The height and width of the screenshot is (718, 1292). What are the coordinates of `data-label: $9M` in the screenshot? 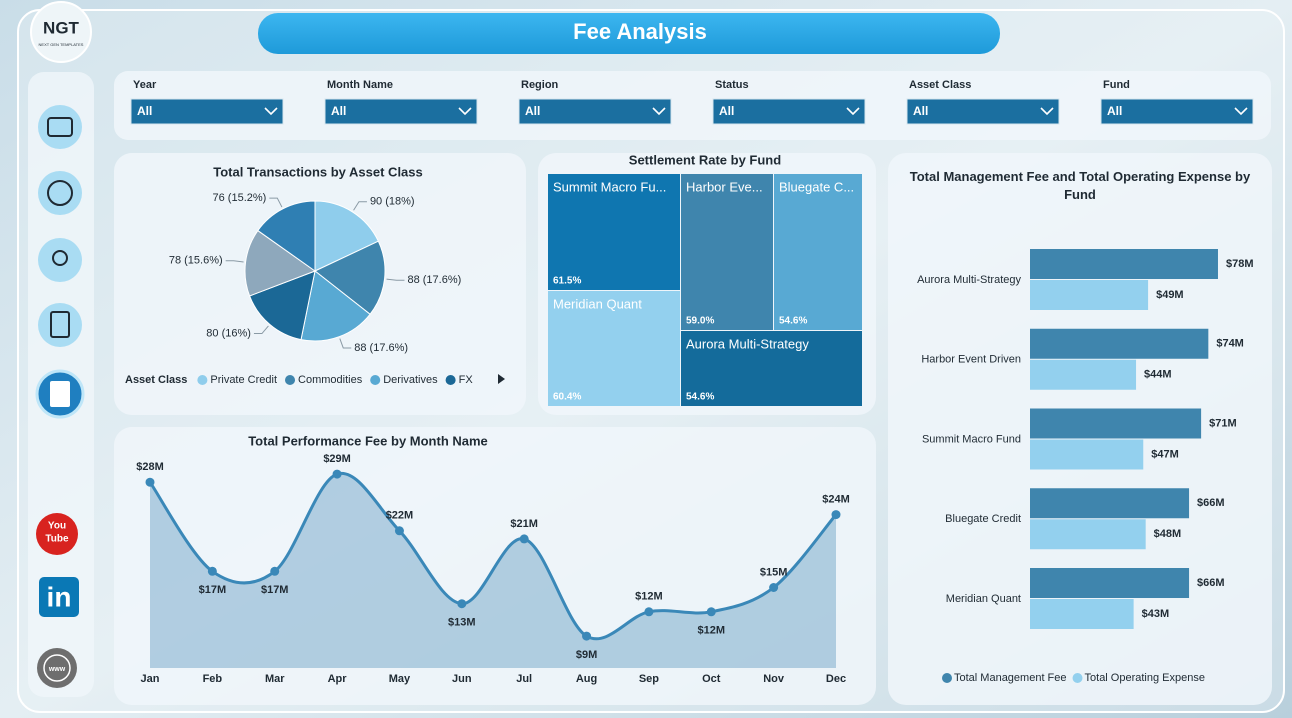 It's located at (586, 655).